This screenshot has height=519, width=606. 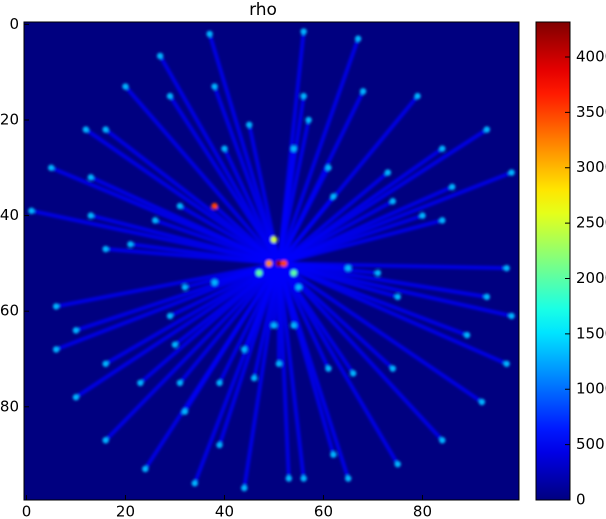 I want to click on colorbar-tick-label: 1500, so click(x=591, y=333).